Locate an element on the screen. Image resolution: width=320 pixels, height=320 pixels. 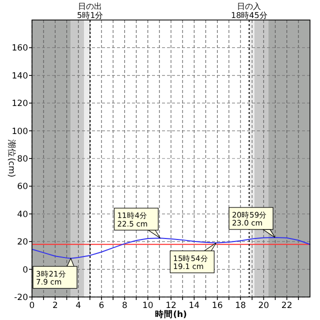
y-tick-label: 160 is located at coordinates (20, 49).